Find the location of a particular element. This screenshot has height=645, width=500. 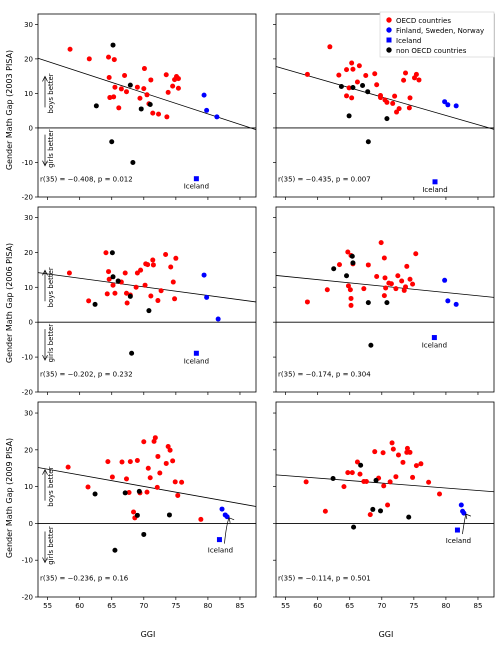

y-tick-label: 30 is located at coordinates (28, 414).